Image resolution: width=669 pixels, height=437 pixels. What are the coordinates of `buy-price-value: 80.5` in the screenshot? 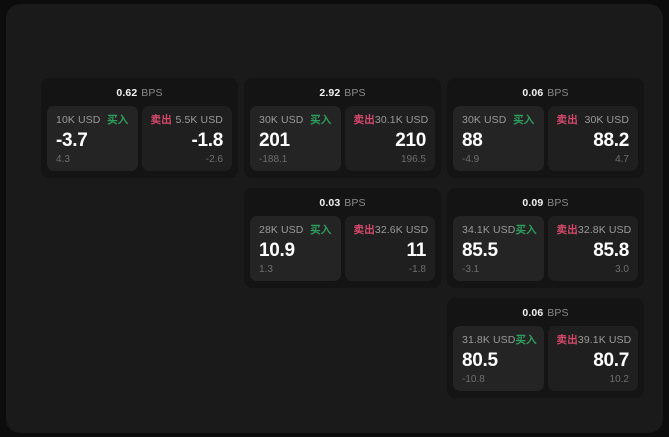 It's located at (480, 360).